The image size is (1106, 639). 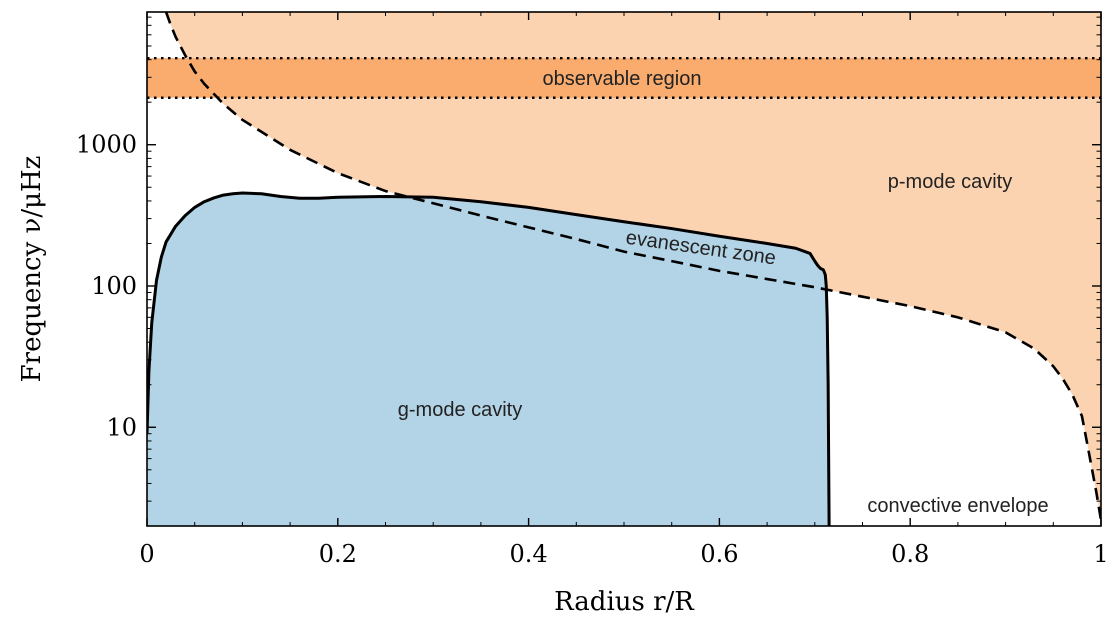 What do you see at coordinates (910, 554) in the screenshot?
I see `x-tick-label-4: 0.8` at bounding box center [910, 554].